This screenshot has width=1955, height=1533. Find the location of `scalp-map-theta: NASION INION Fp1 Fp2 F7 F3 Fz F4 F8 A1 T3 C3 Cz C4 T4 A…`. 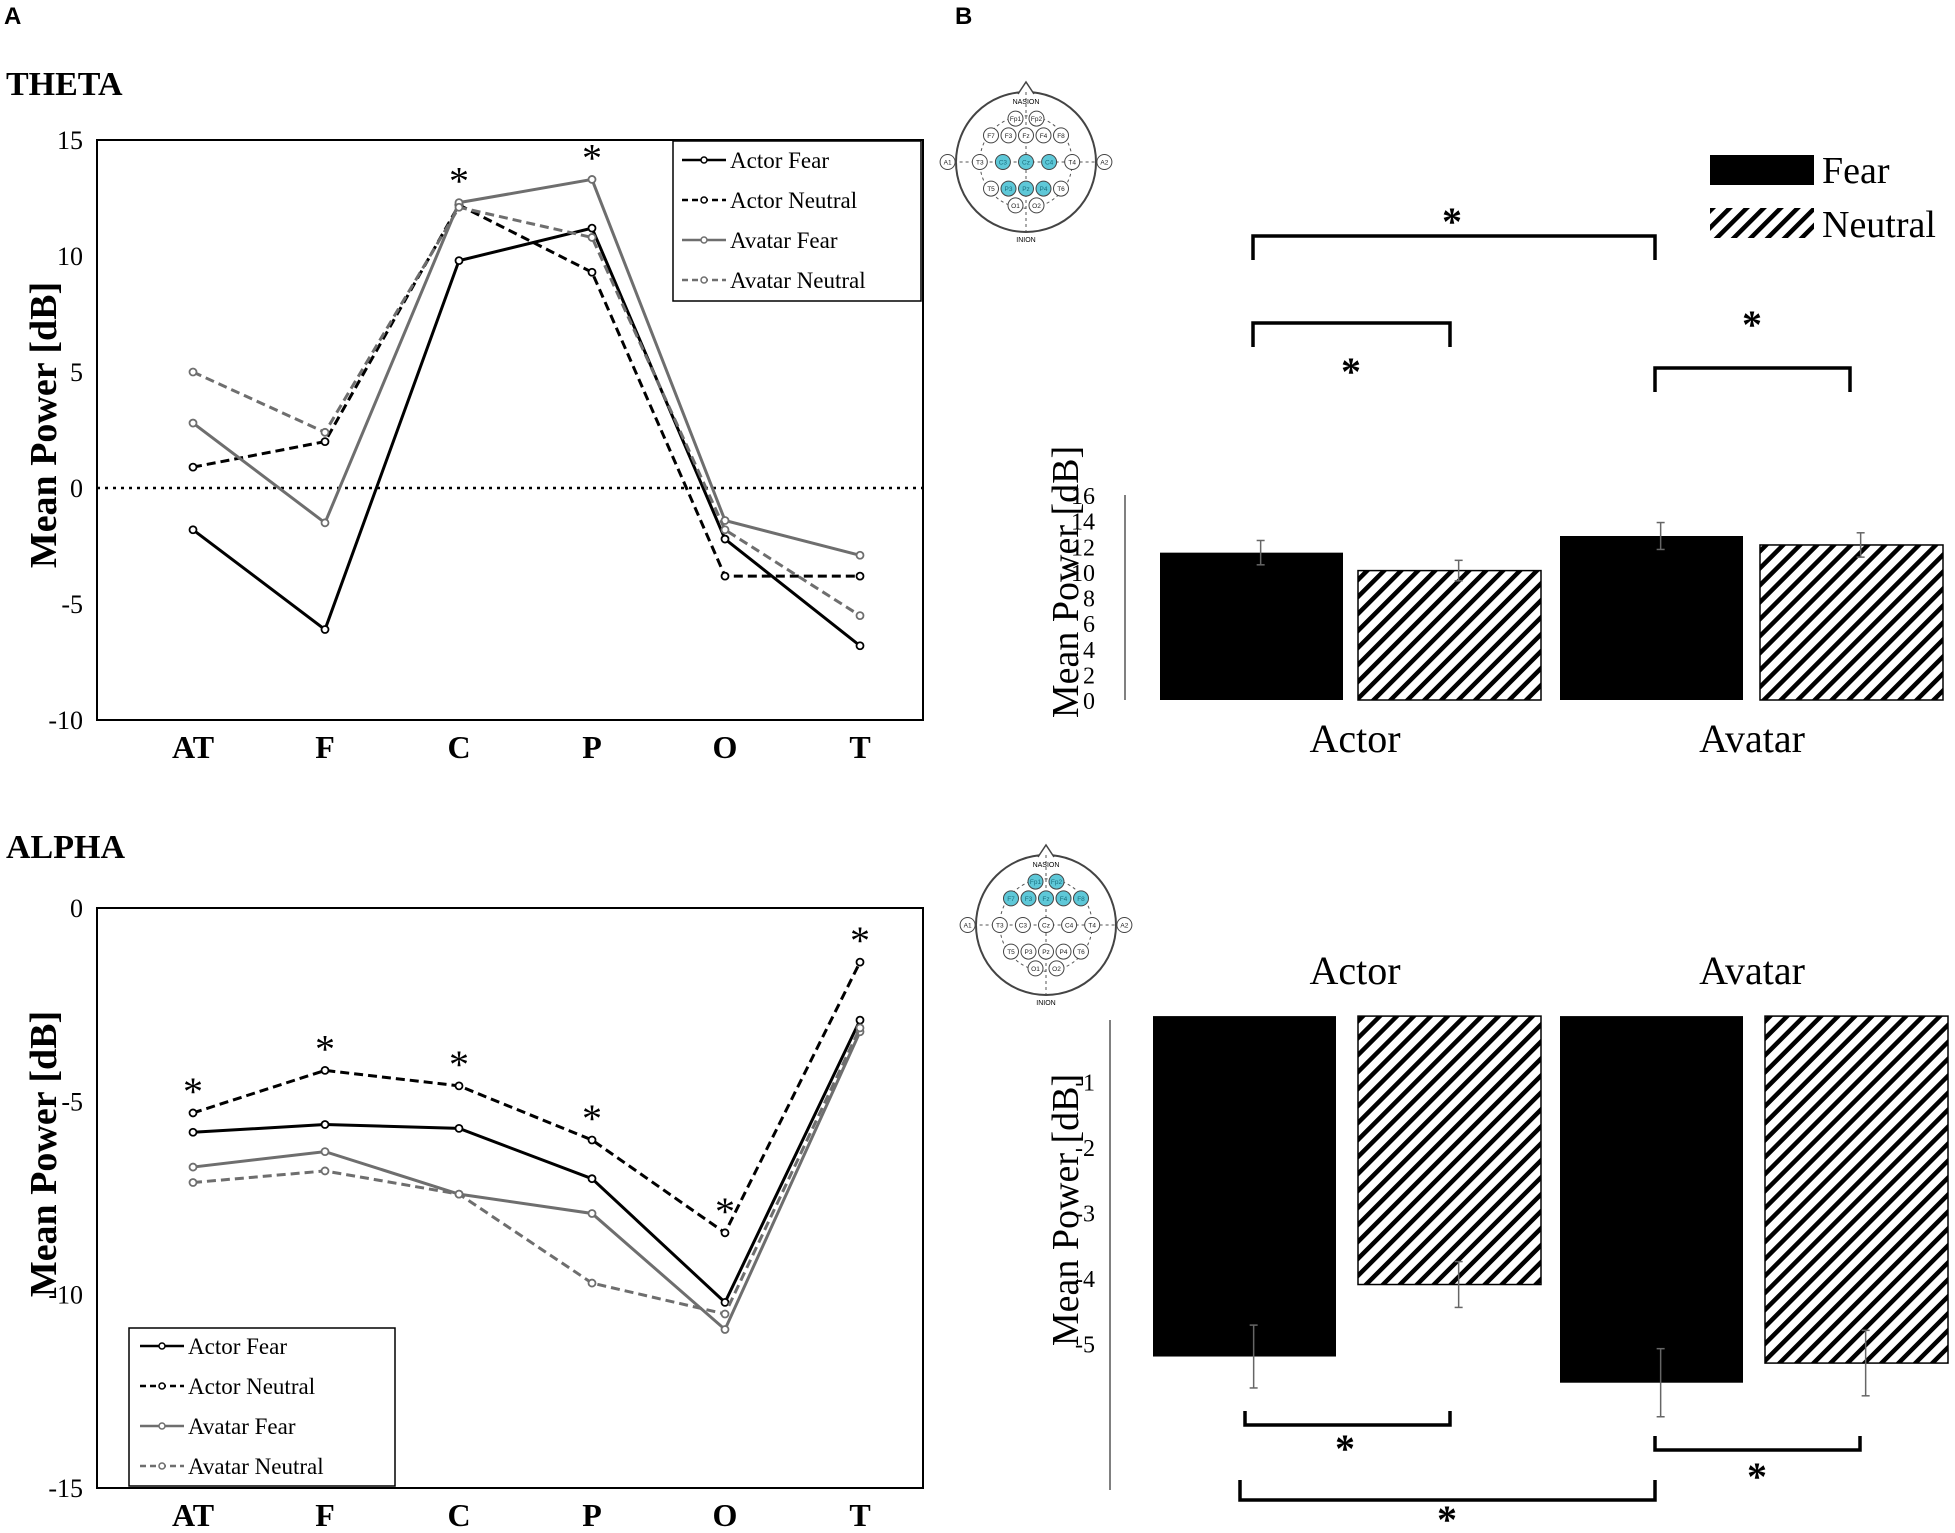

scalp-map-theta: NASION INION Fp1 Fp2 F7 F3 Fz F4 F8 A1 T3 C3 Cz C4 T4 A… is located at coordinates (1026, 162).